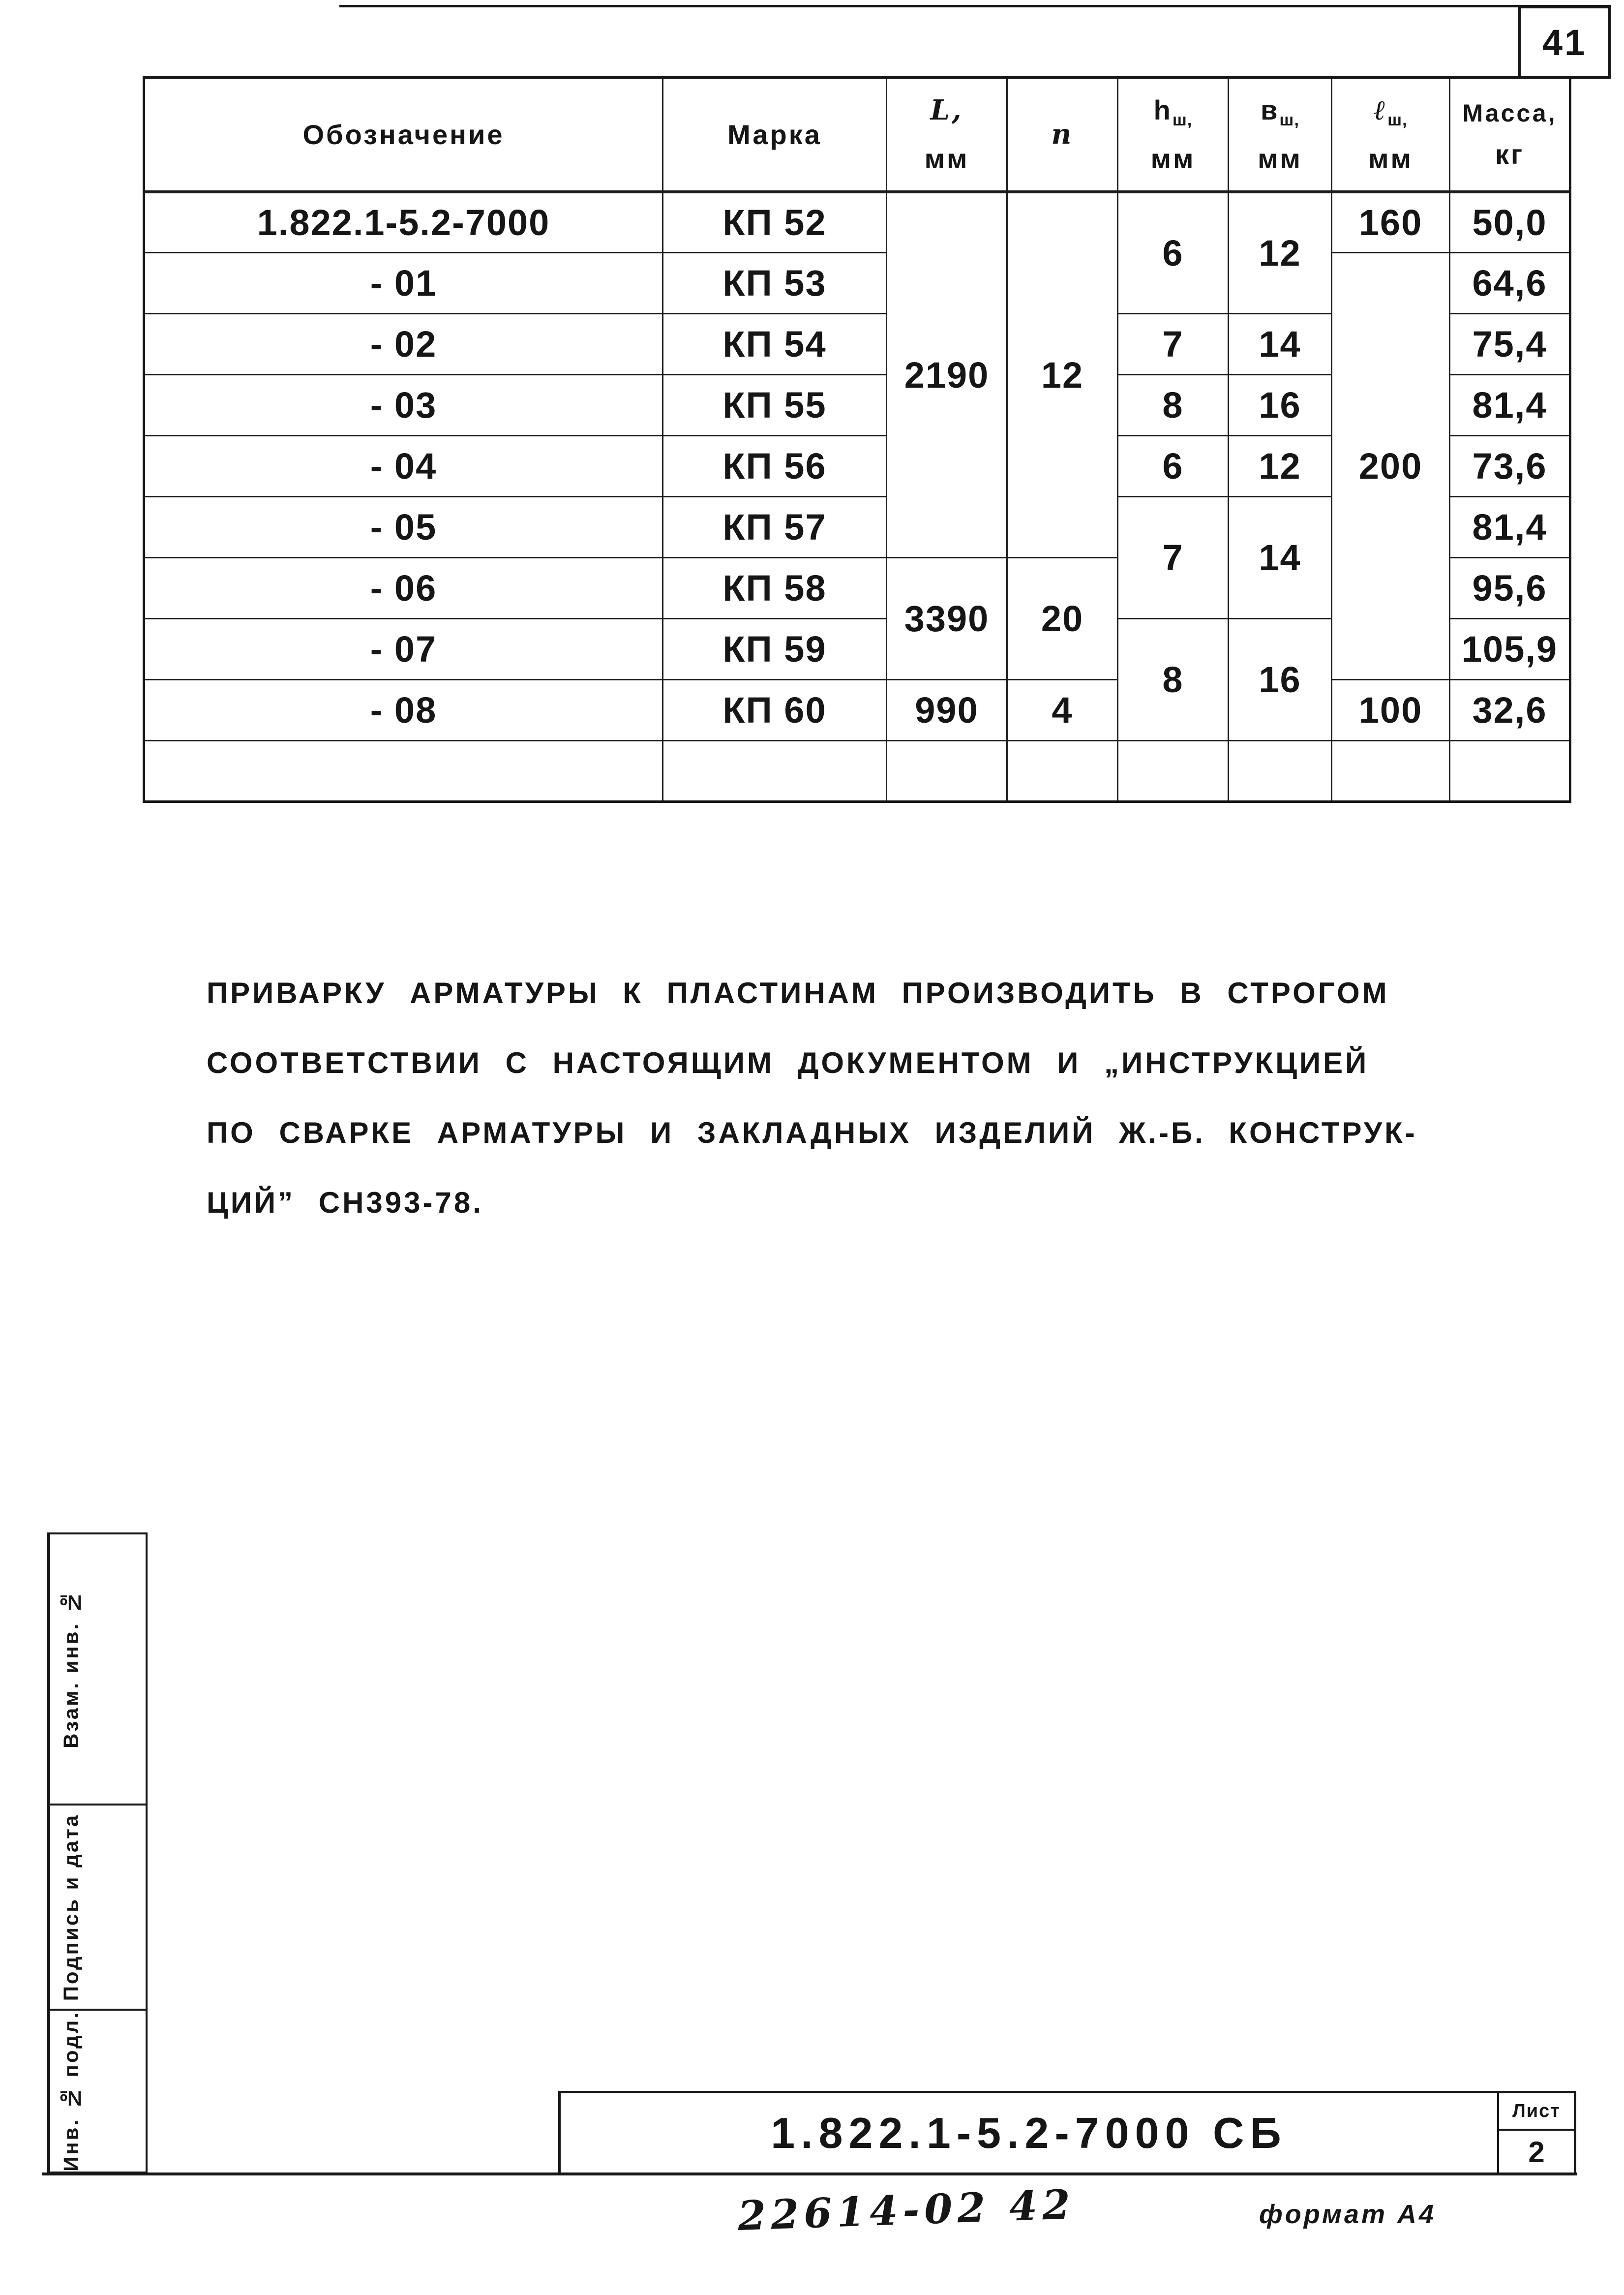 This screenshot has width=1624, height=2295. I want to click on cell-l: 100, so click(1390, 710).